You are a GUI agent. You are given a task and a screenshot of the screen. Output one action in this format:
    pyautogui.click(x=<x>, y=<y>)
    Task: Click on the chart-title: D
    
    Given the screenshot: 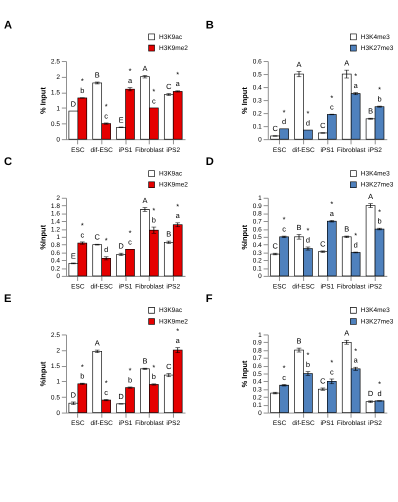 What is the action you would take?
    pyautogui.click(x=210, y=162)
    